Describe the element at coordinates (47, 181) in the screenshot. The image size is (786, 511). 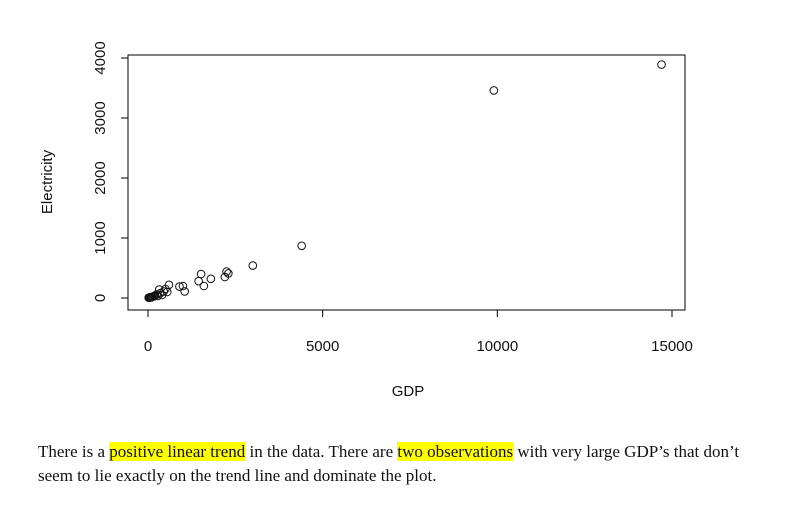
I see `y-axis-title: Electricity` at that location.